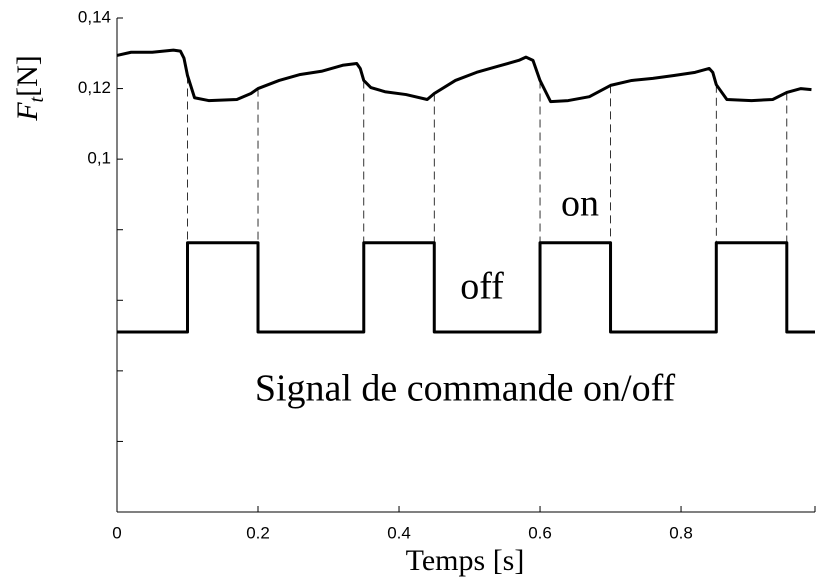 This screenshot has width=817, height=583. I want to click on force-line, so click(464, 76).